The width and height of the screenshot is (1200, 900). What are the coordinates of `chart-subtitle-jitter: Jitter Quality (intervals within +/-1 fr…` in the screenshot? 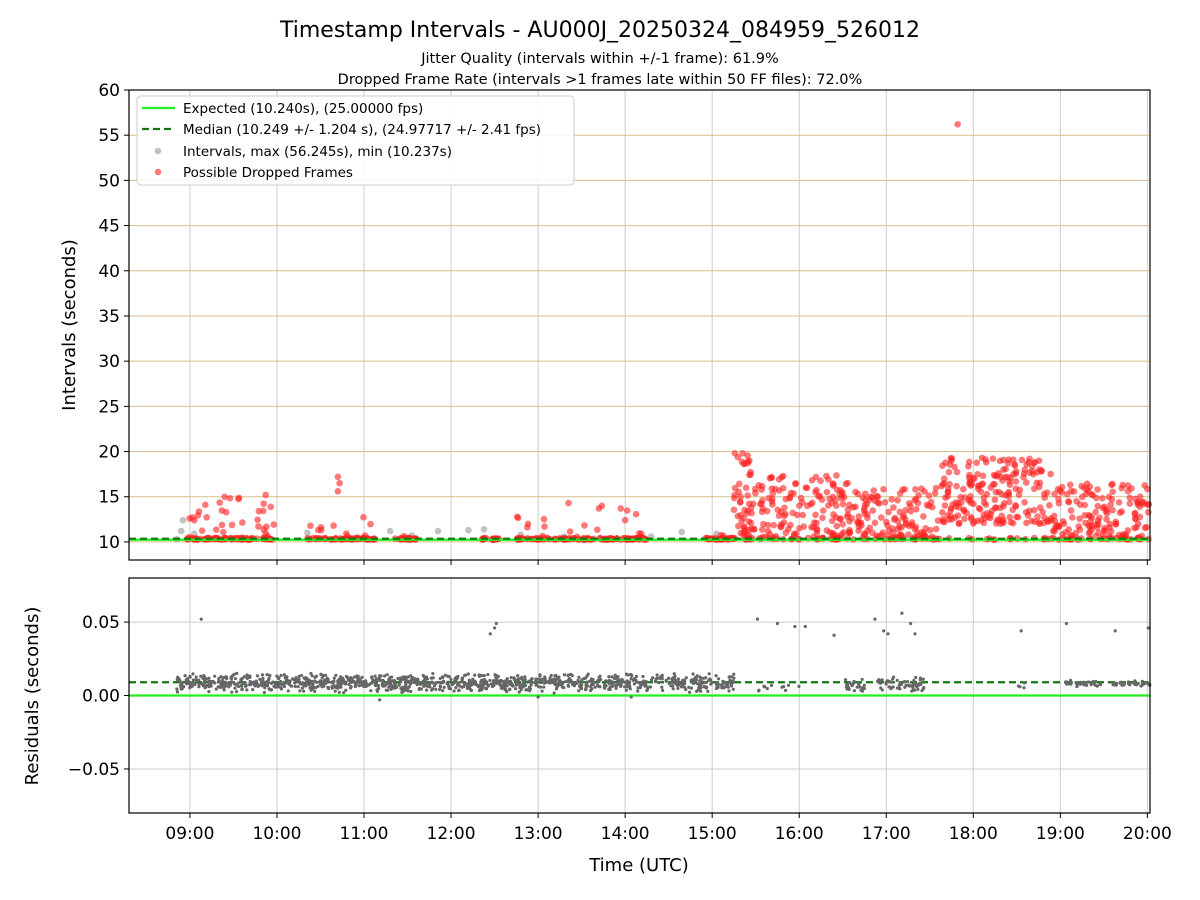 It's located at (599, 59).